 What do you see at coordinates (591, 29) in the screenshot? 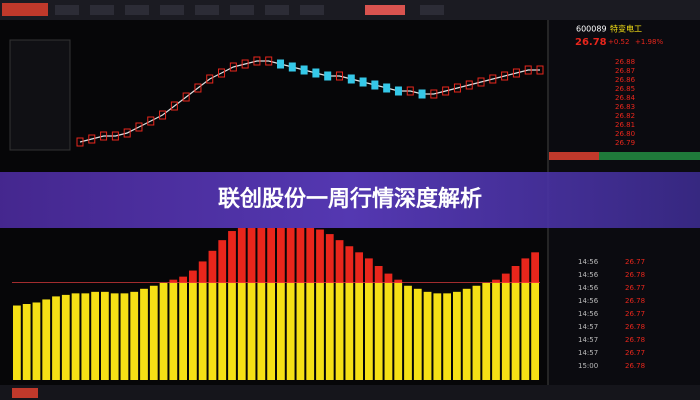
I see `stock-code: 600089` at bounding box center [591, 29].